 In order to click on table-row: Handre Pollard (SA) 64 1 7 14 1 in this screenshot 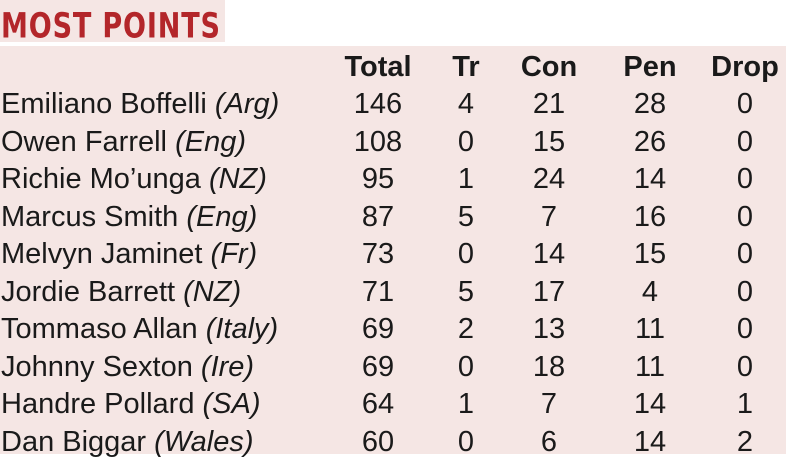, I will do `click(393, 407)`.